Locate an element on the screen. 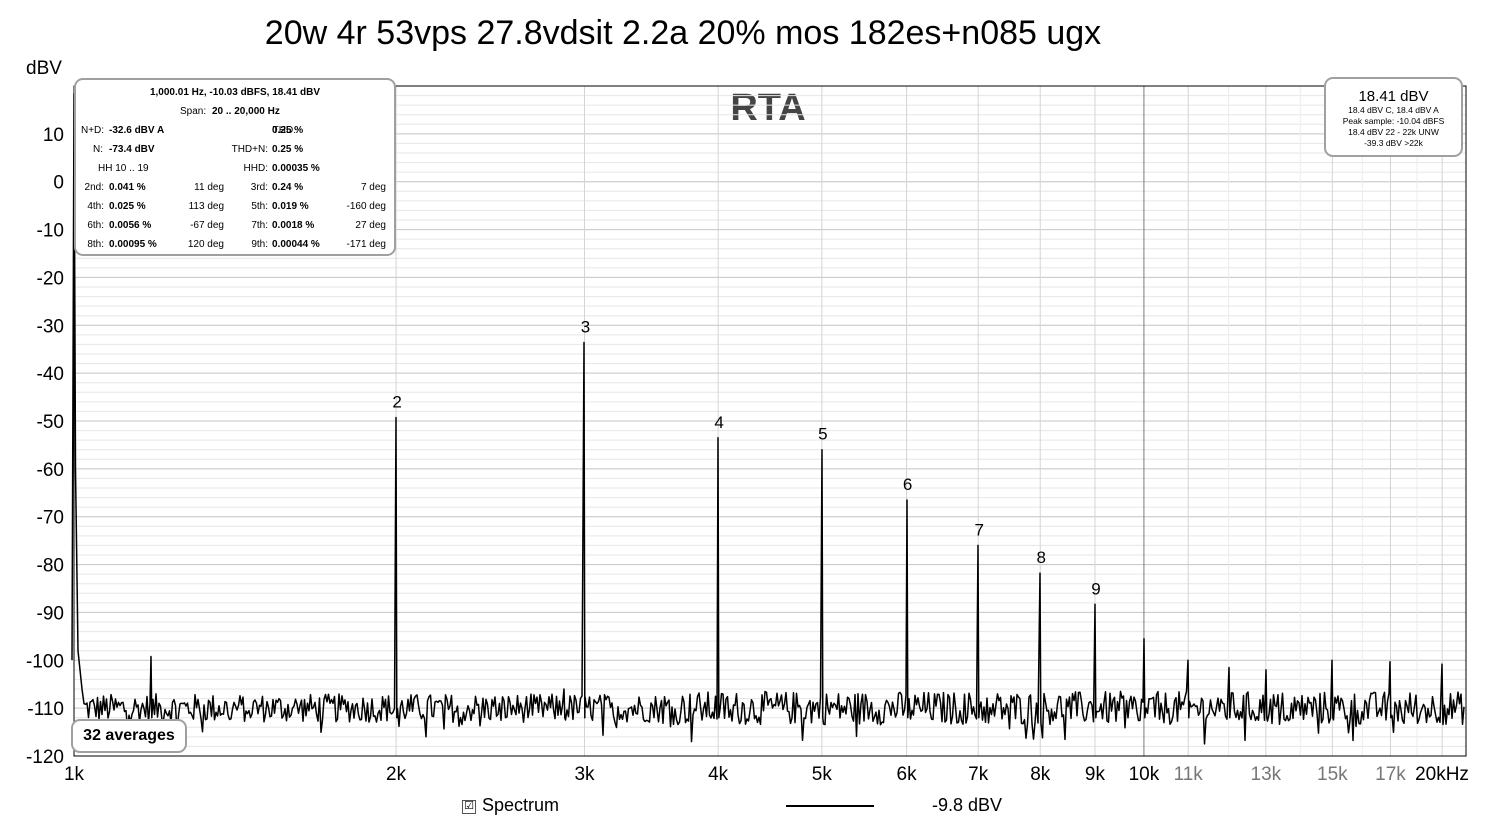 The width and height of the screenshot is (1500, 825). harmonic-phase: 11 deg is located at coordinates (209, 187).